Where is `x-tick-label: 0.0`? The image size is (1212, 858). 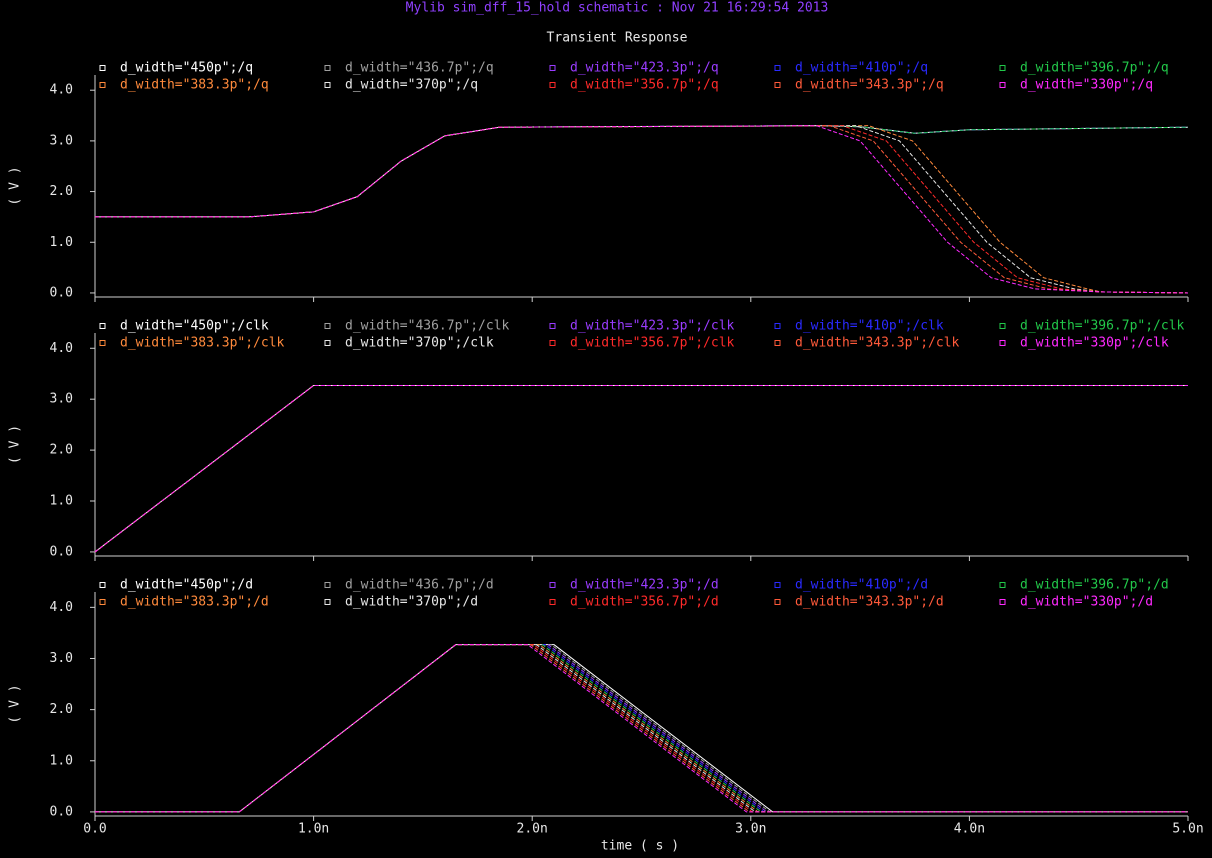 x-tick-label: 0.0 is located at coordinates (94, 829).